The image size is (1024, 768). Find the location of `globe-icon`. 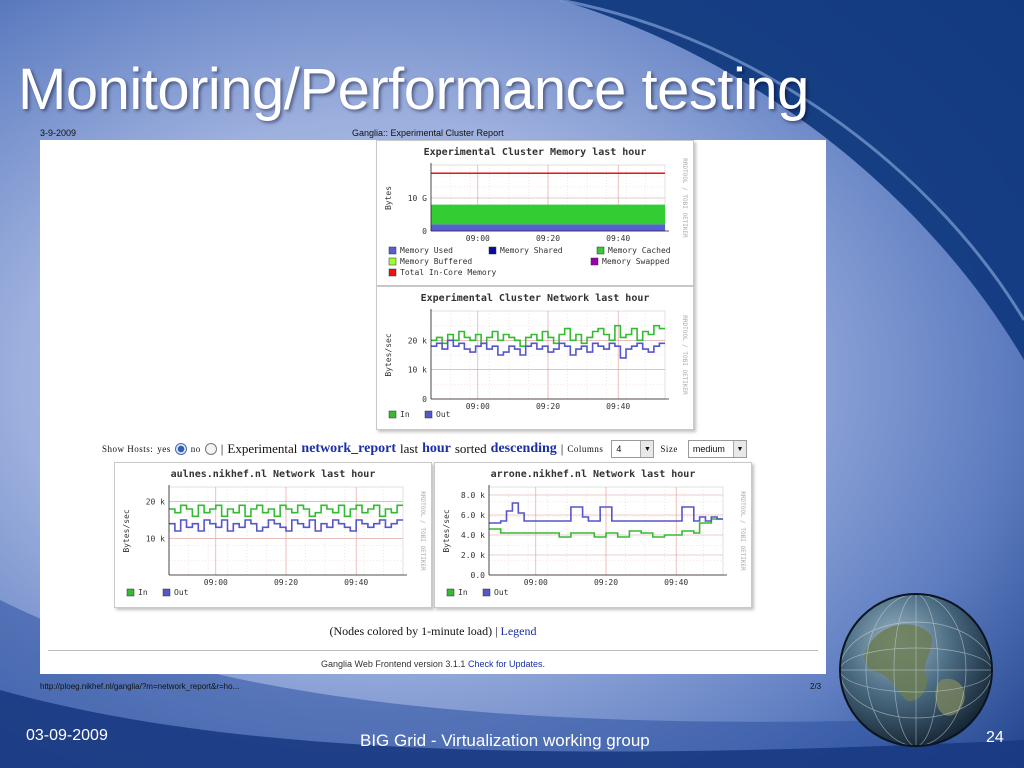

globe-icon is located at coordinates (916, 670).